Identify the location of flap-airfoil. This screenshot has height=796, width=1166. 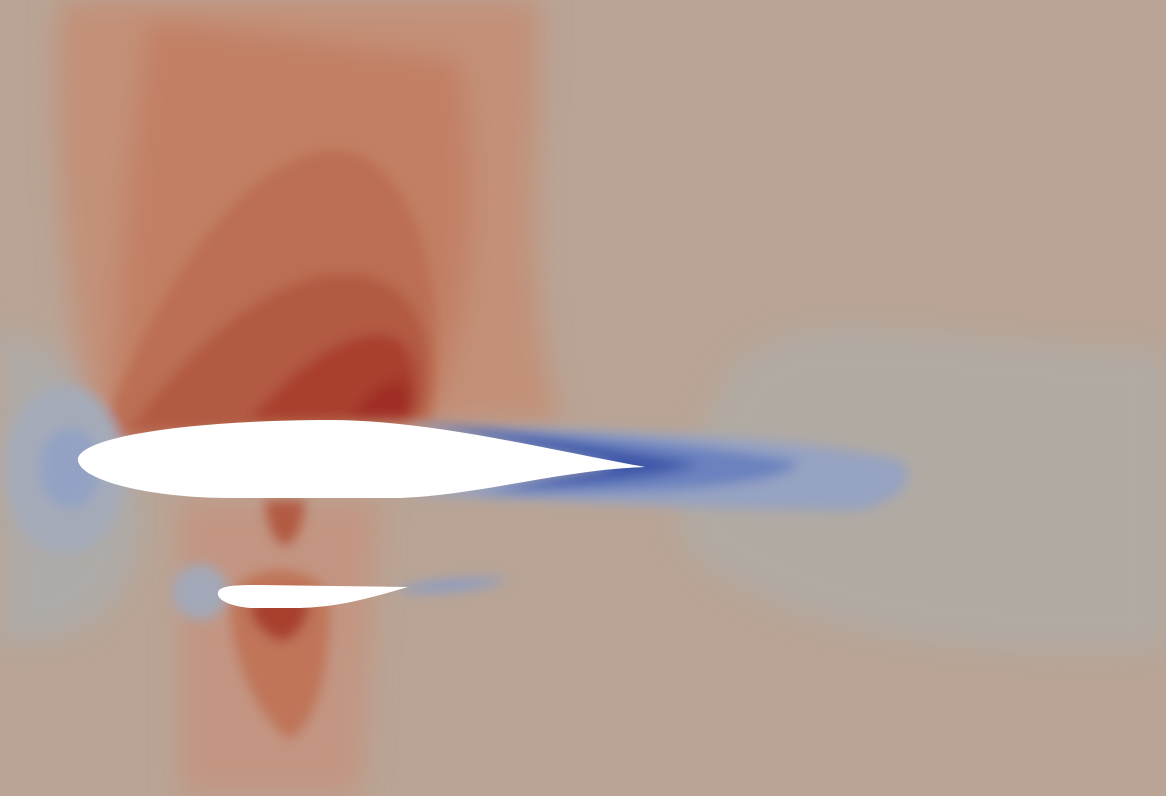
(312, 596).